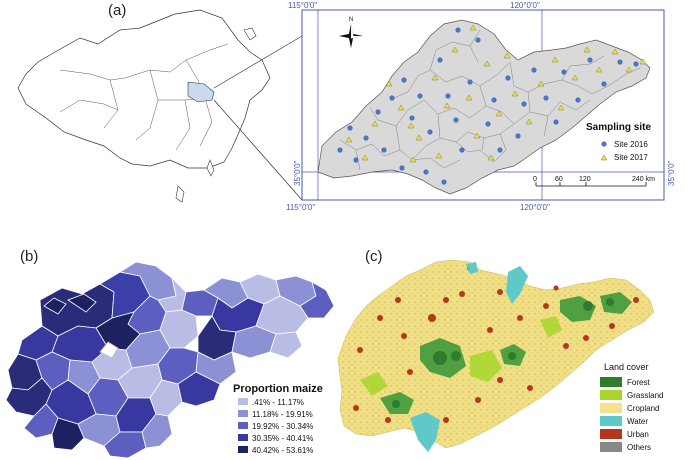  What do you see at coordinates (631, 157) in the screenshot?
I see `legend-site-2017-label: Site 2017` at bounding box center [631, 157].